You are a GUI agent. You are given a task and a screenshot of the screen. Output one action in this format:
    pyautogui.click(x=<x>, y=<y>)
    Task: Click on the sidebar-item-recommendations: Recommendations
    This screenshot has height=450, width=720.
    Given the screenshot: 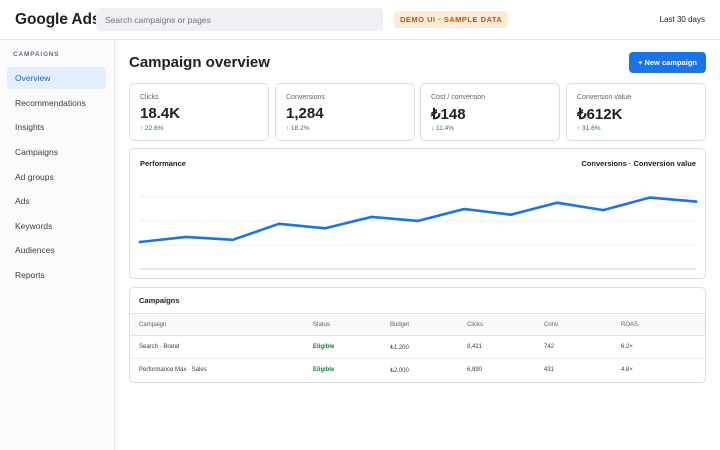 What is the action you would take?
    pyautogui.click(x=50, y=103)
    